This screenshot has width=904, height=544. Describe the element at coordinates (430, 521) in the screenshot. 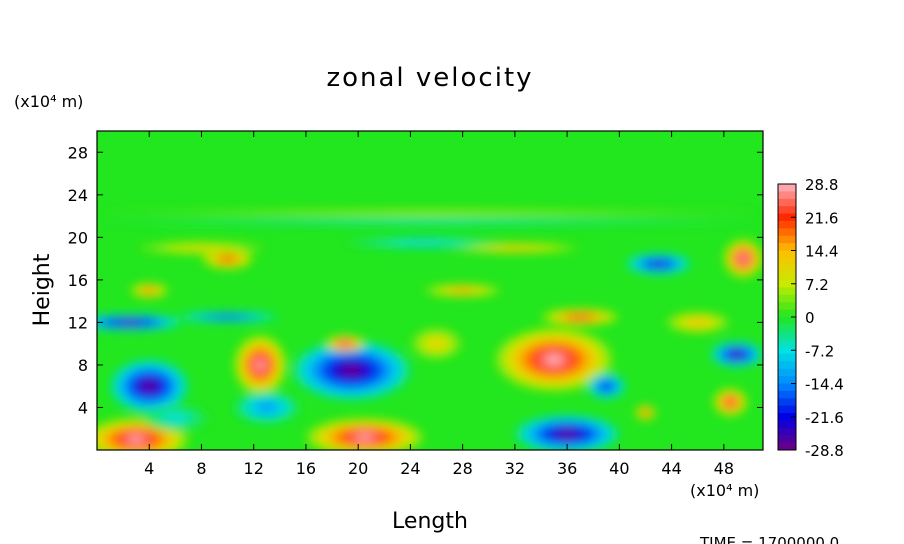

I see `x-axis-label: Length` at that location.